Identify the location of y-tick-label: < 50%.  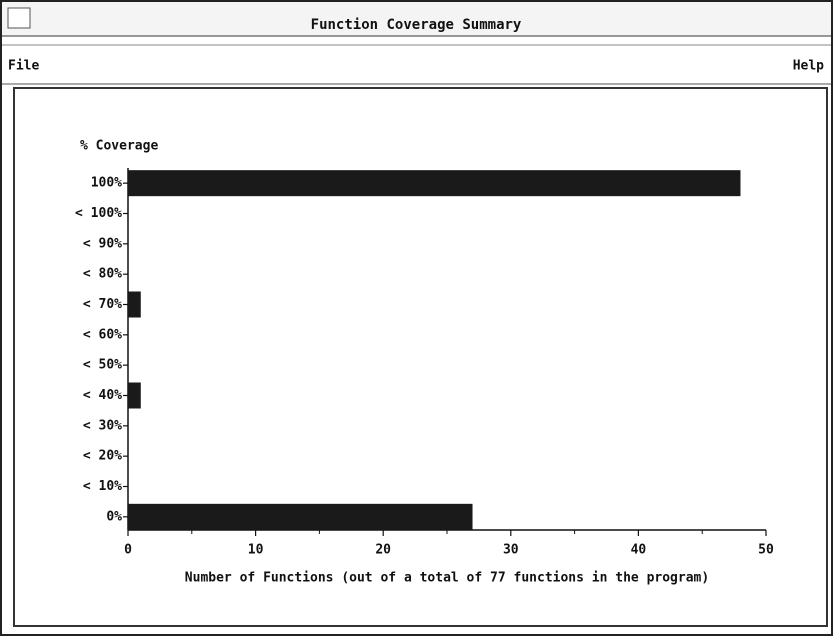
(102, 365).